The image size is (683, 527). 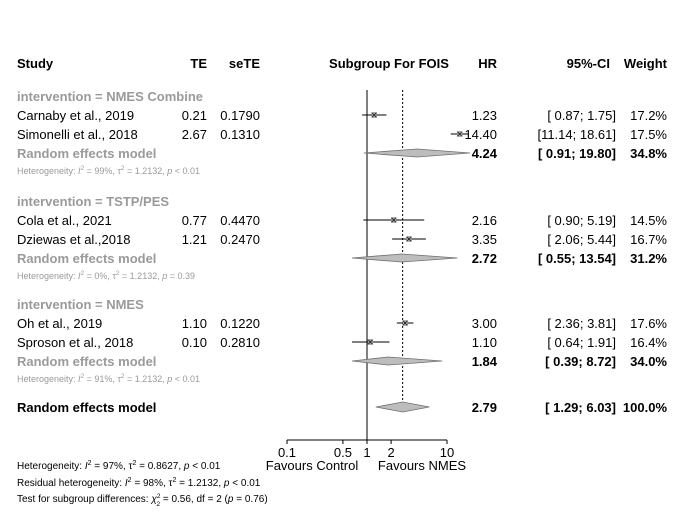 I want to click on study-weight-g0-s0: 17.2%, so click(x=648, y=115).